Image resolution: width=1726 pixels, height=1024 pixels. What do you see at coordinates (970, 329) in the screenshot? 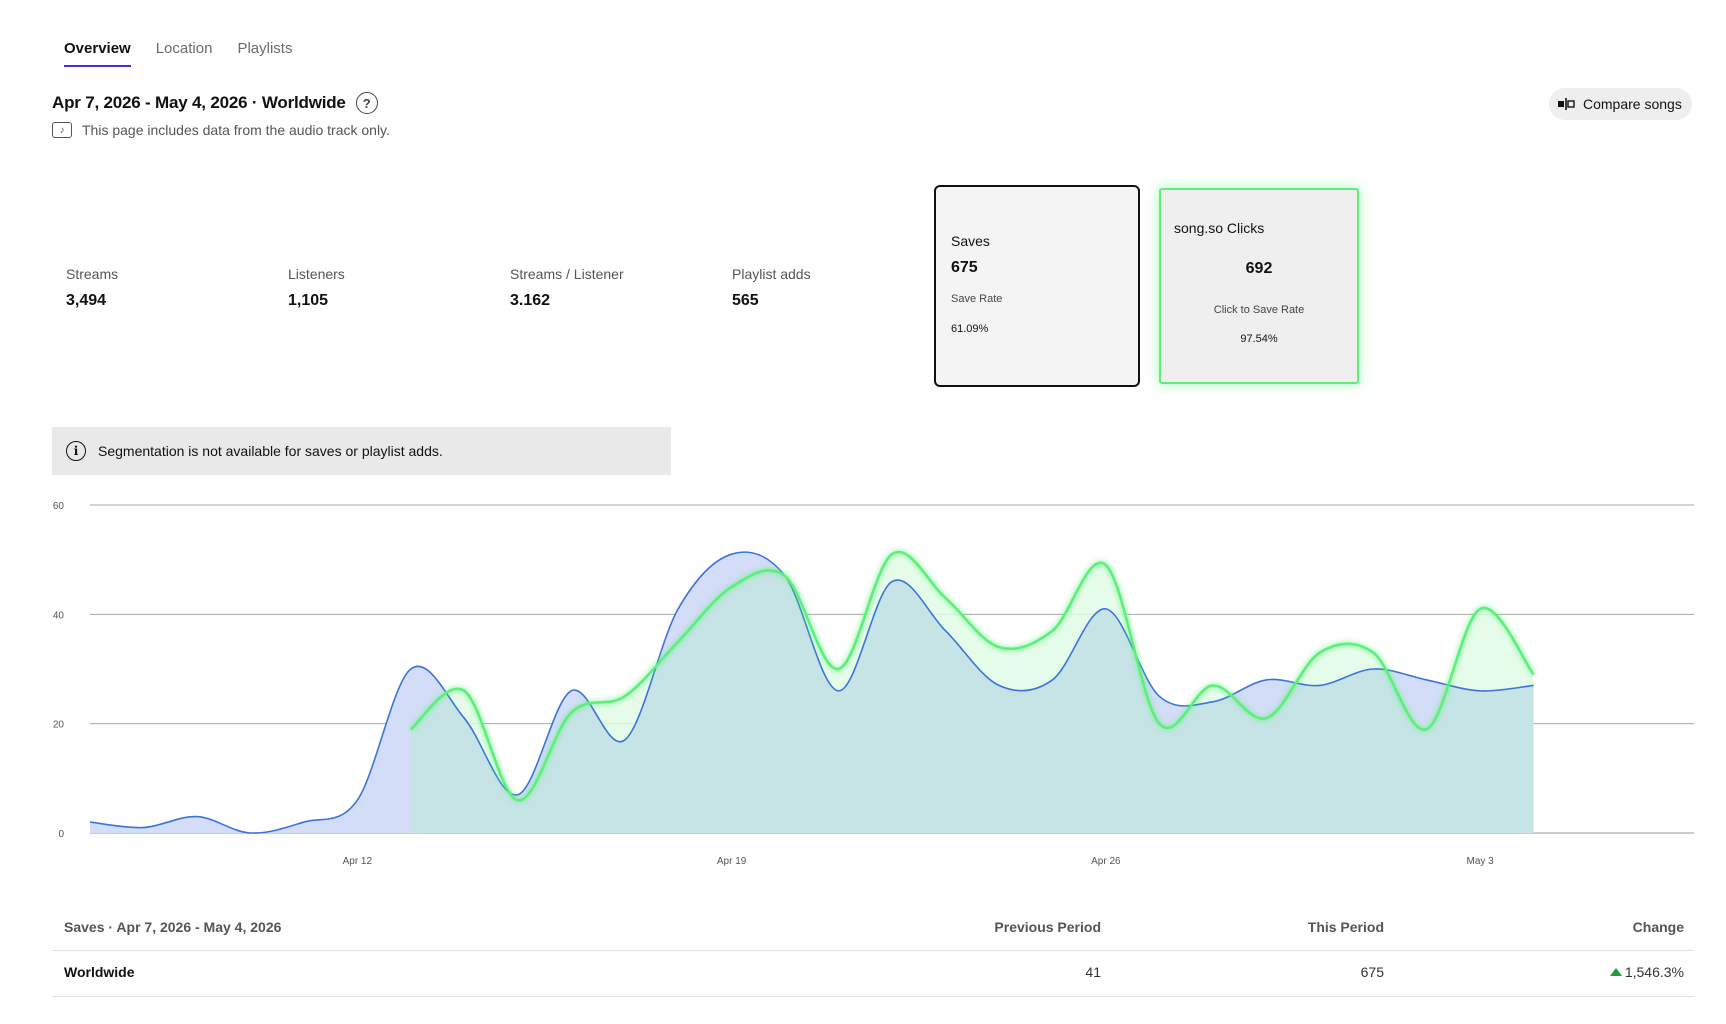
I see `save-rate-value: 61.09%` at bounding box center [970, 329].